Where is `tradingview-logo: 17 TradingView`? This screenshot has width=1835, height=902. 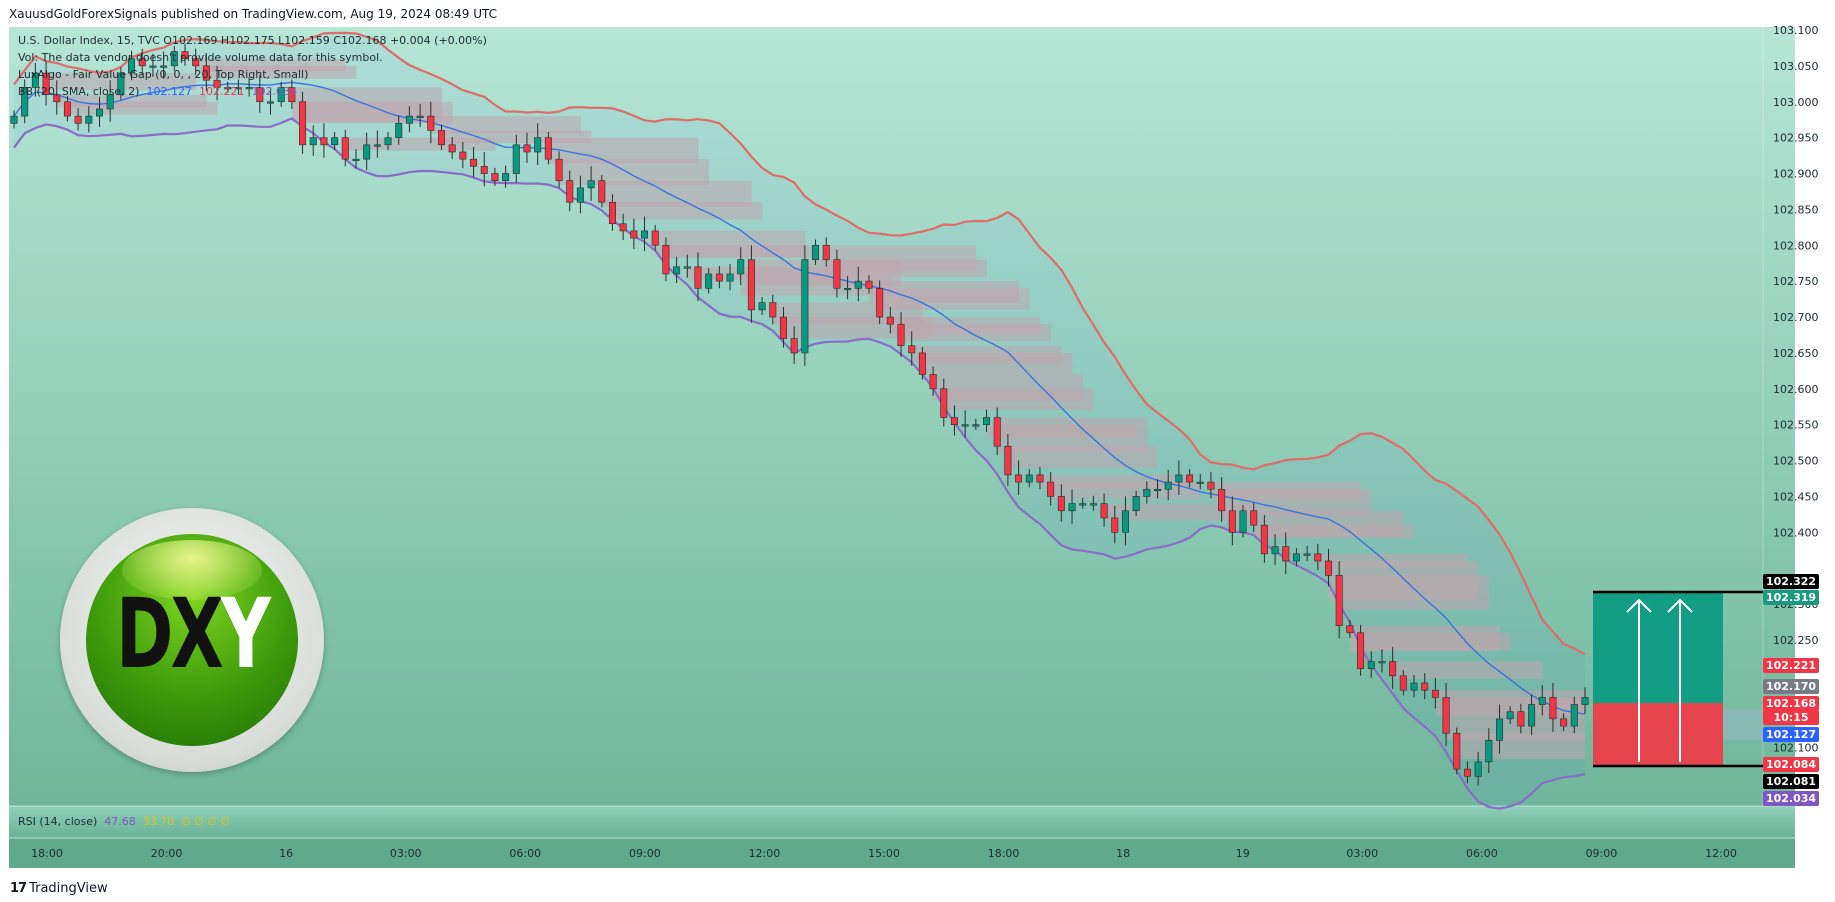 tradingview-logo: 17 TradingView is located at coordinates (59, 888).